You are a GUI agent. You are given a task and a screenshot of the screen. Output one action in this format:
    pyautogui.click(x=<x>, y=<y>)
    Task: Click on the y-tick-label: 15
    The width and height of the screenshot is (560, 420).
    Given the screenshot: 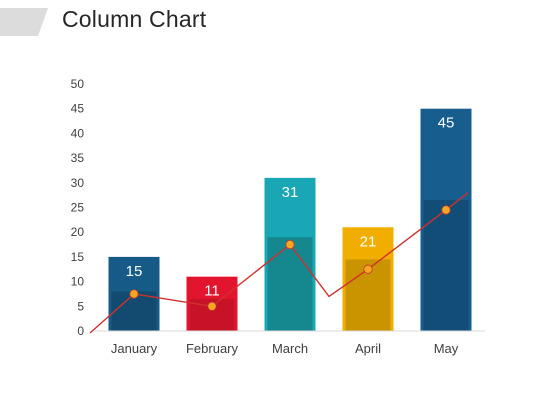 What is the action you would take?
    pyautogui.click(x=78, y=257)
    